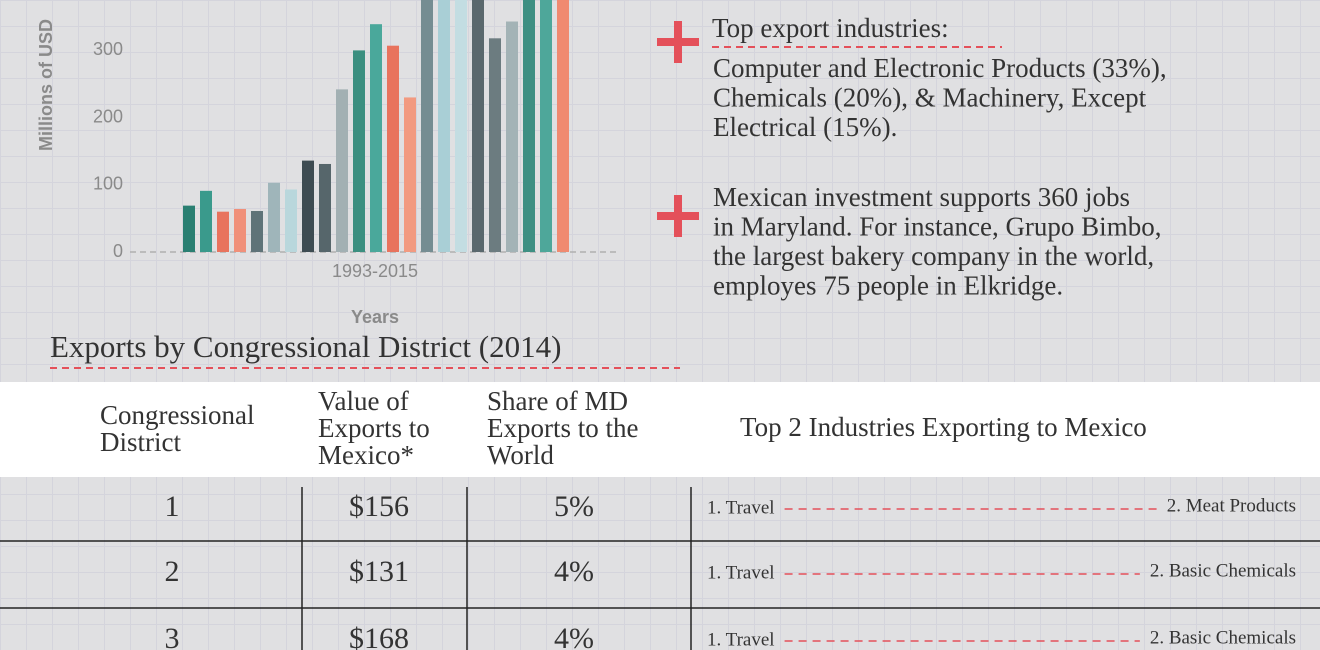 The height and width of the screenshot is (650, 1320). I want to click on column-header: Exports to, so click(374, 428).